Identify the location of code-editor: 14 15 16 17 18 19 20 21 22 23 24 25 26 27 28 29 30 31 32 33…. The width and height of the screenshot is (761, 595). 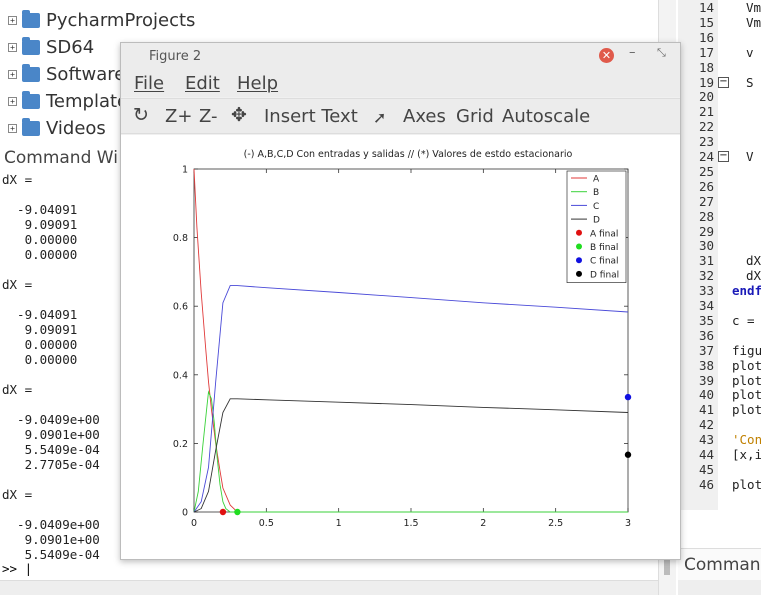
(719, 255).